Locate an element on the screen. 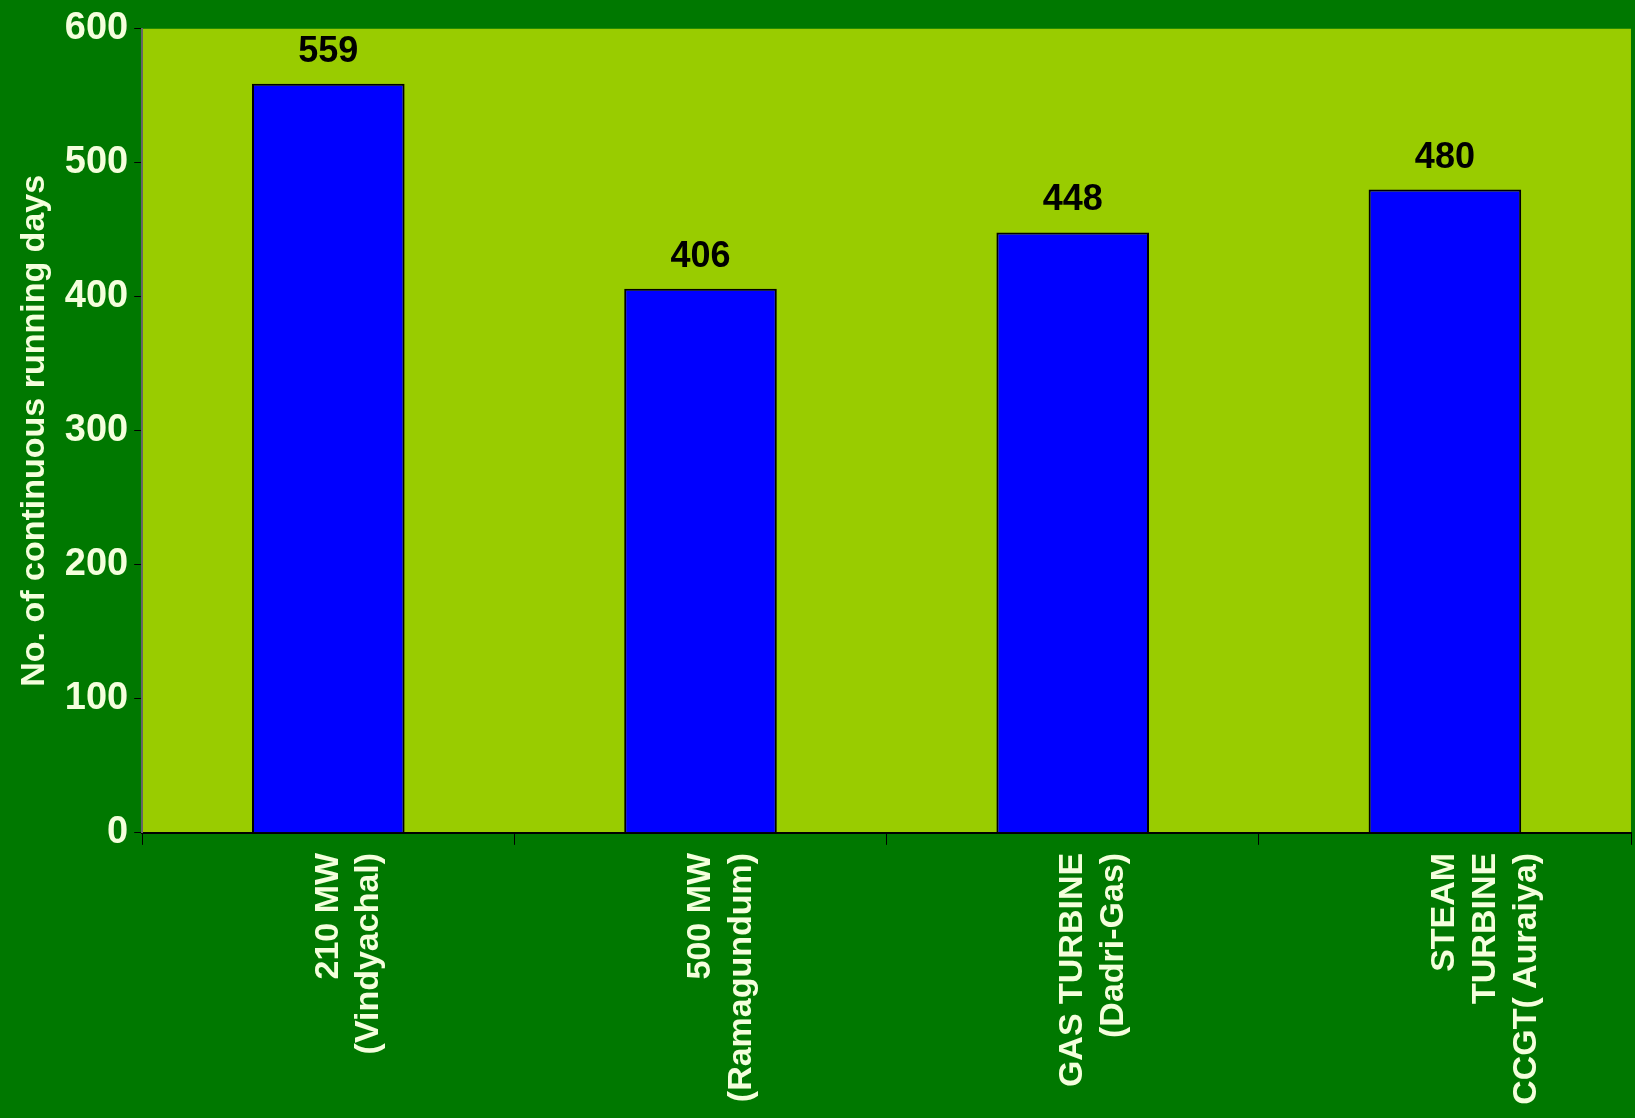 The image size is (1635, 1118). data-label: 406 is located at coordinates (700, 254).